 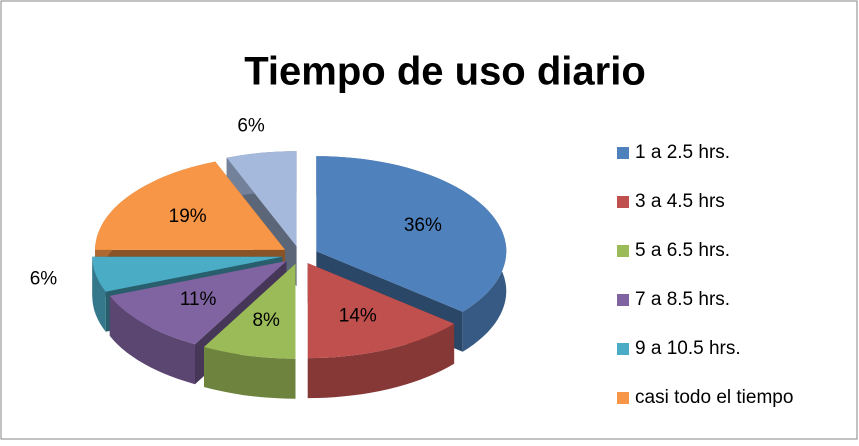 What do you see at coordinates (423, 225) in the screenshot?
I see `data-label: 36%` at bounding box center [423, 225].